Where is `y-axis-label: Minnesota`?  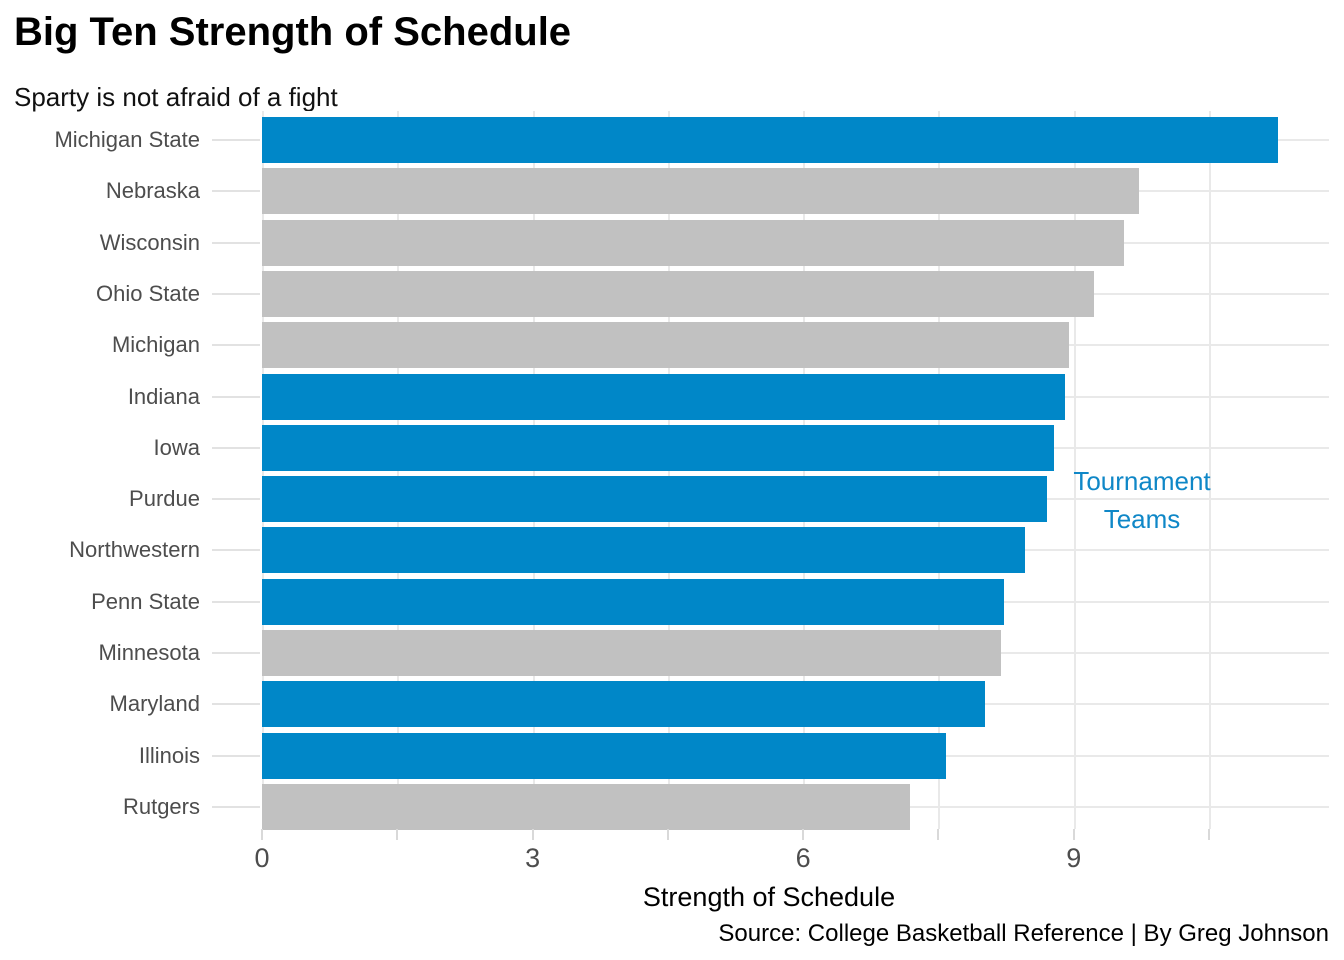 y-axis-label: Minnesota is located at coordinates (149, 652).